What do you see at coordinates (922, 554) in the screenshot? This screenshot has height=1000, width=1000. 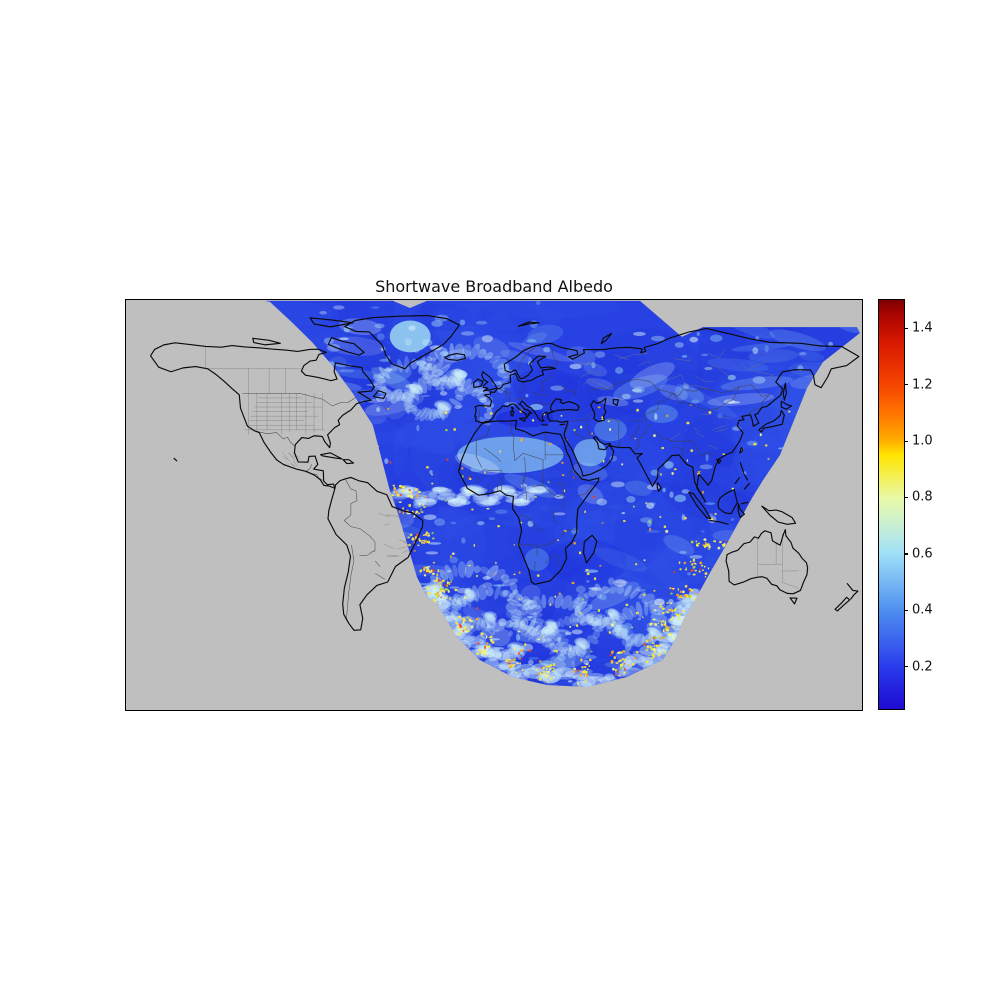 I see `colorbar-tick-label: 0.6` at bounding box center [922, 554].